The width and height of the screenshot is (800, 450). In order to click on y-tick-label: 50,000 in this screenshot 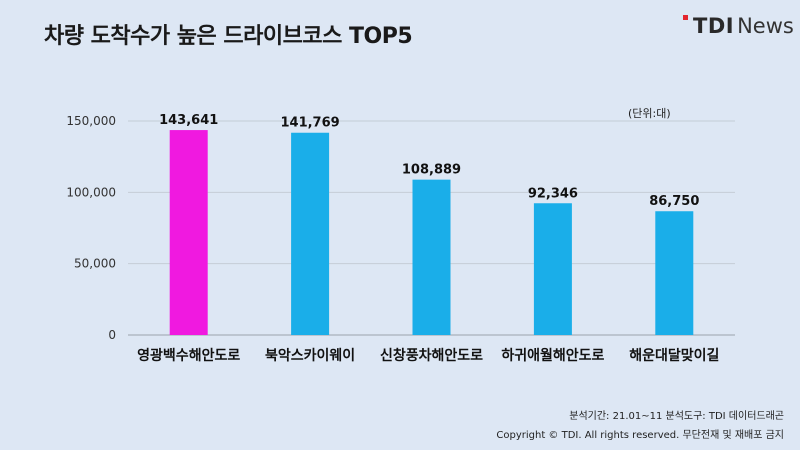, I will do `click(95, 264)`.